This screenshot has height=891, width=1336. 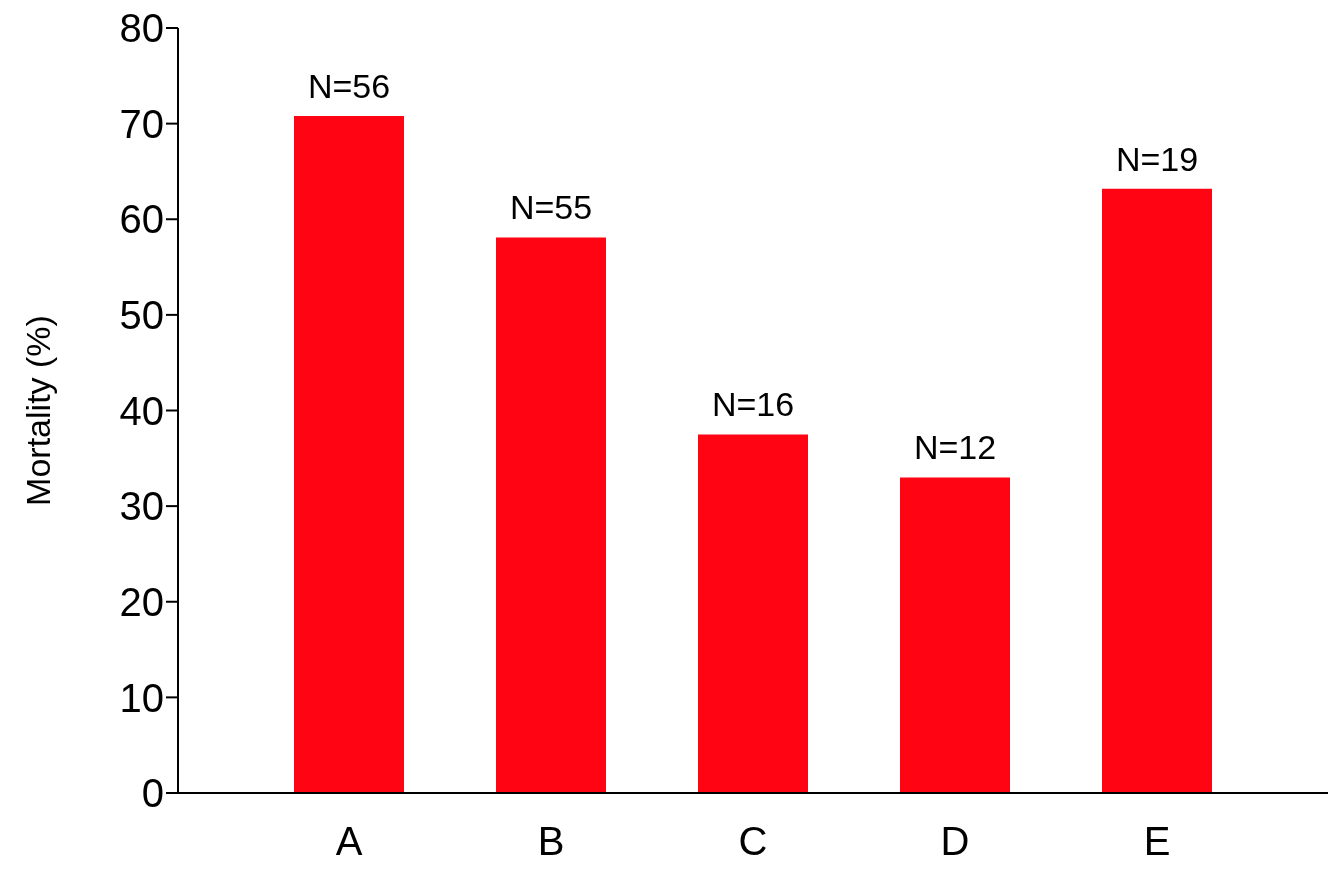 I want to click on y-tick-label: 80, so click(x=141, y=28).